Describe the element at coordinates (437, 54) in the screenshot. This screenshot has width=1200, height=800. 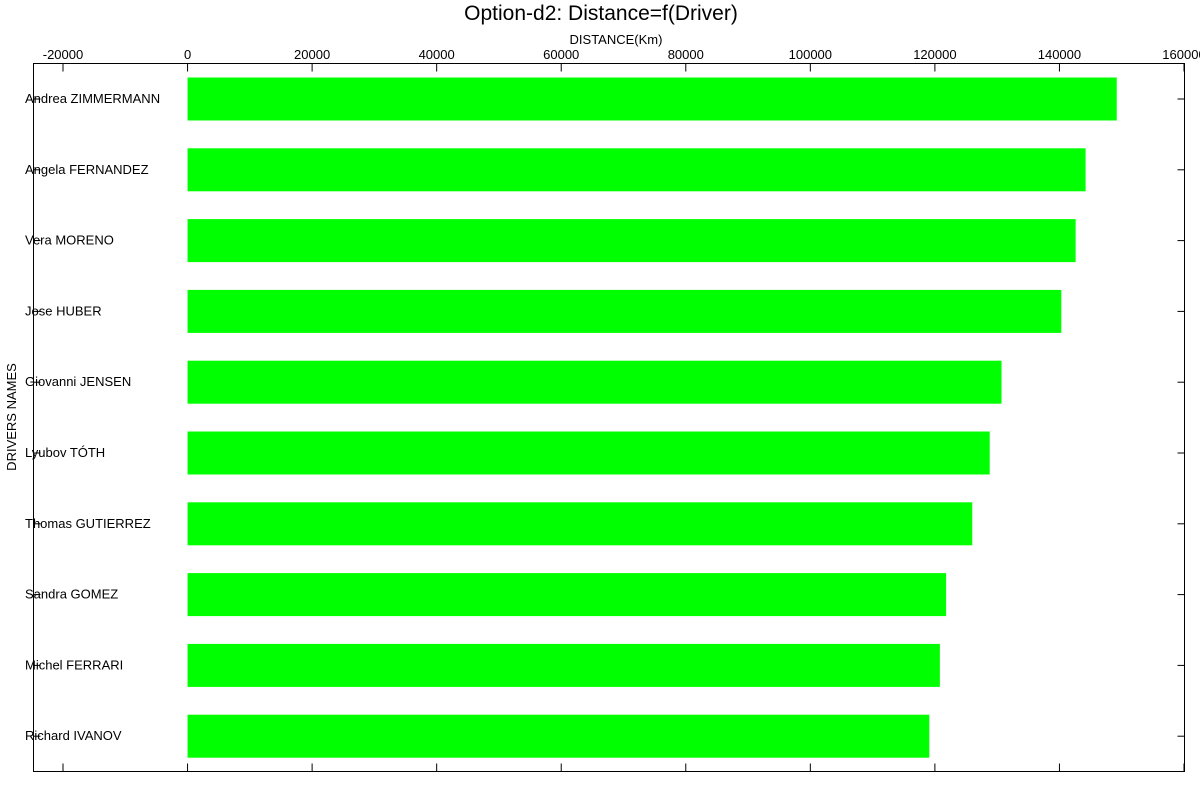
I see `x-tick-label: 40000` at that location.